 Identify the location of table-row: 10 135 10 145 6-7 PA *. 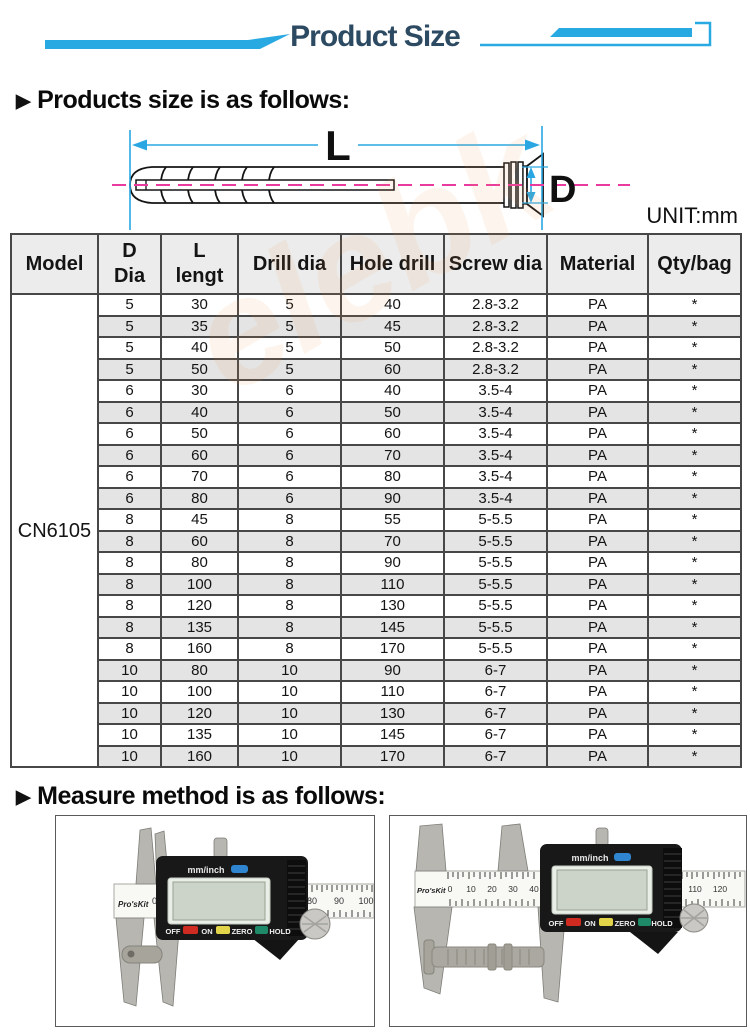
(376, 735).